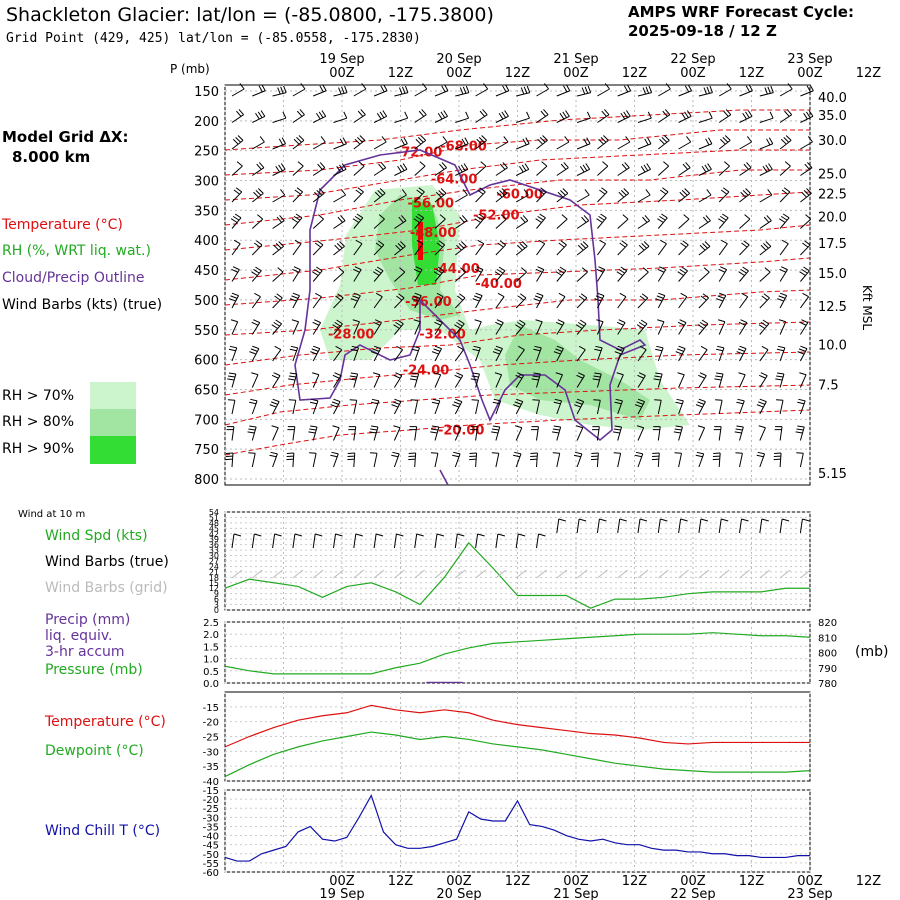  What do you see at coordinates (832, 274) in the screenshot?
I see `kft-tick-label: 15.0` at bounding box center [832, 274].